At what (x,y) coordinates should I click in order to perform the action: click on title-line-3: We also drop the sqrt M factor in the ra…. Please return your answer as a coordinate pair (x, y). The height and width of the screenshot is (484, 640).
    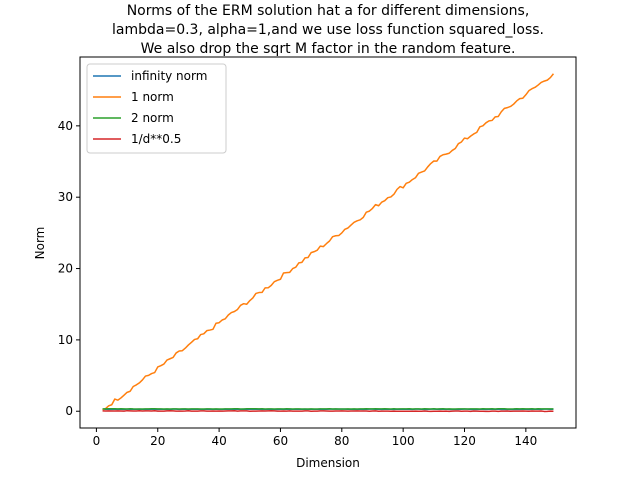
    Looking at the image, I should click on (328, 49).